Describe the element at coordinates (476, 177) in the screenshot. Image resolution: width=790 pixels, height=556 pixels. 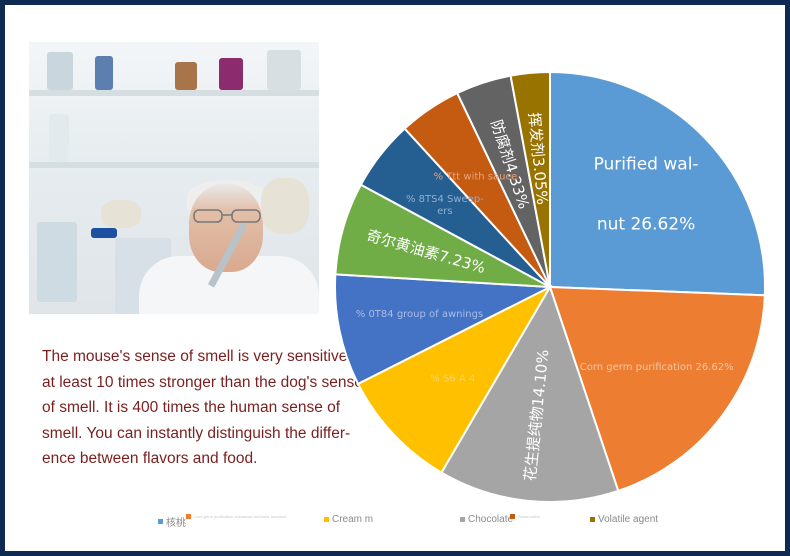
I see `slice-label: % Ttt with sauce` at that location.